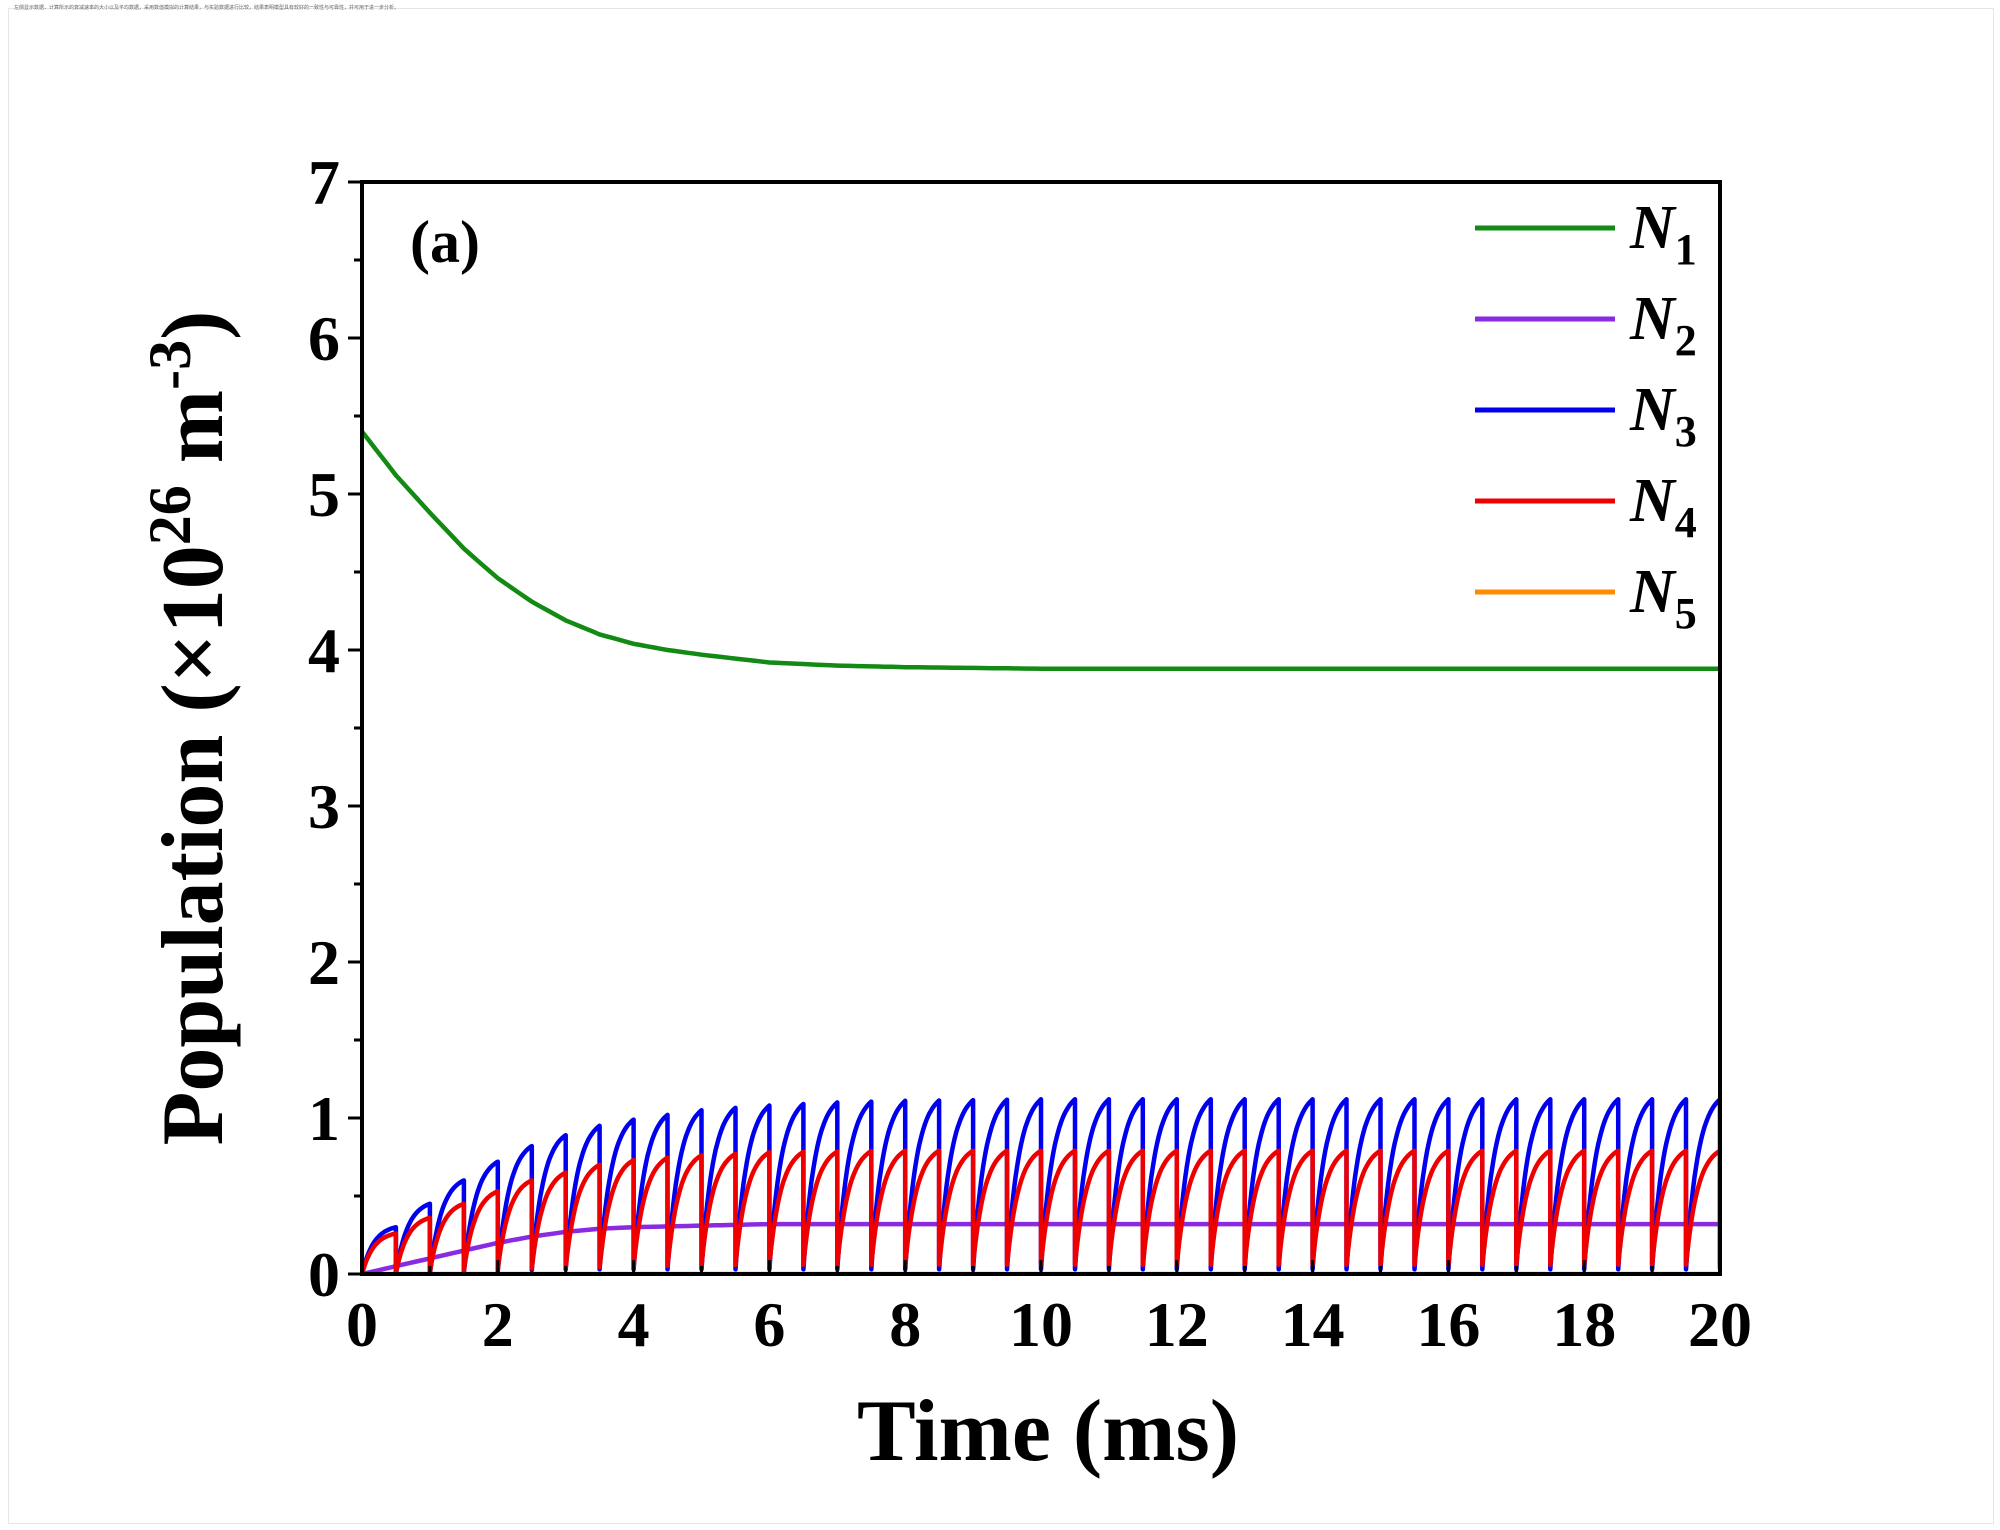  What do you see at coordinates (1720, 1324) in the screenshot?
I see `x-tick-label: 20` at bounding box center [1720, 1324].